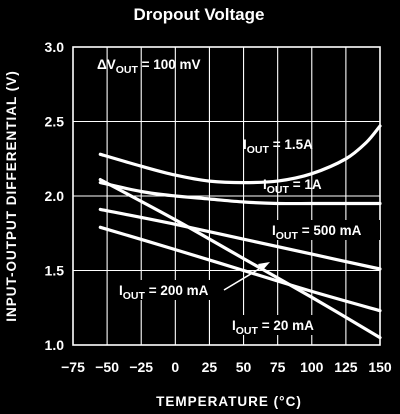 Image resolution: width=400 pixels, height=414 pixels. I want to click on series-label: IOUT = 20 mA, so click(273, 327).